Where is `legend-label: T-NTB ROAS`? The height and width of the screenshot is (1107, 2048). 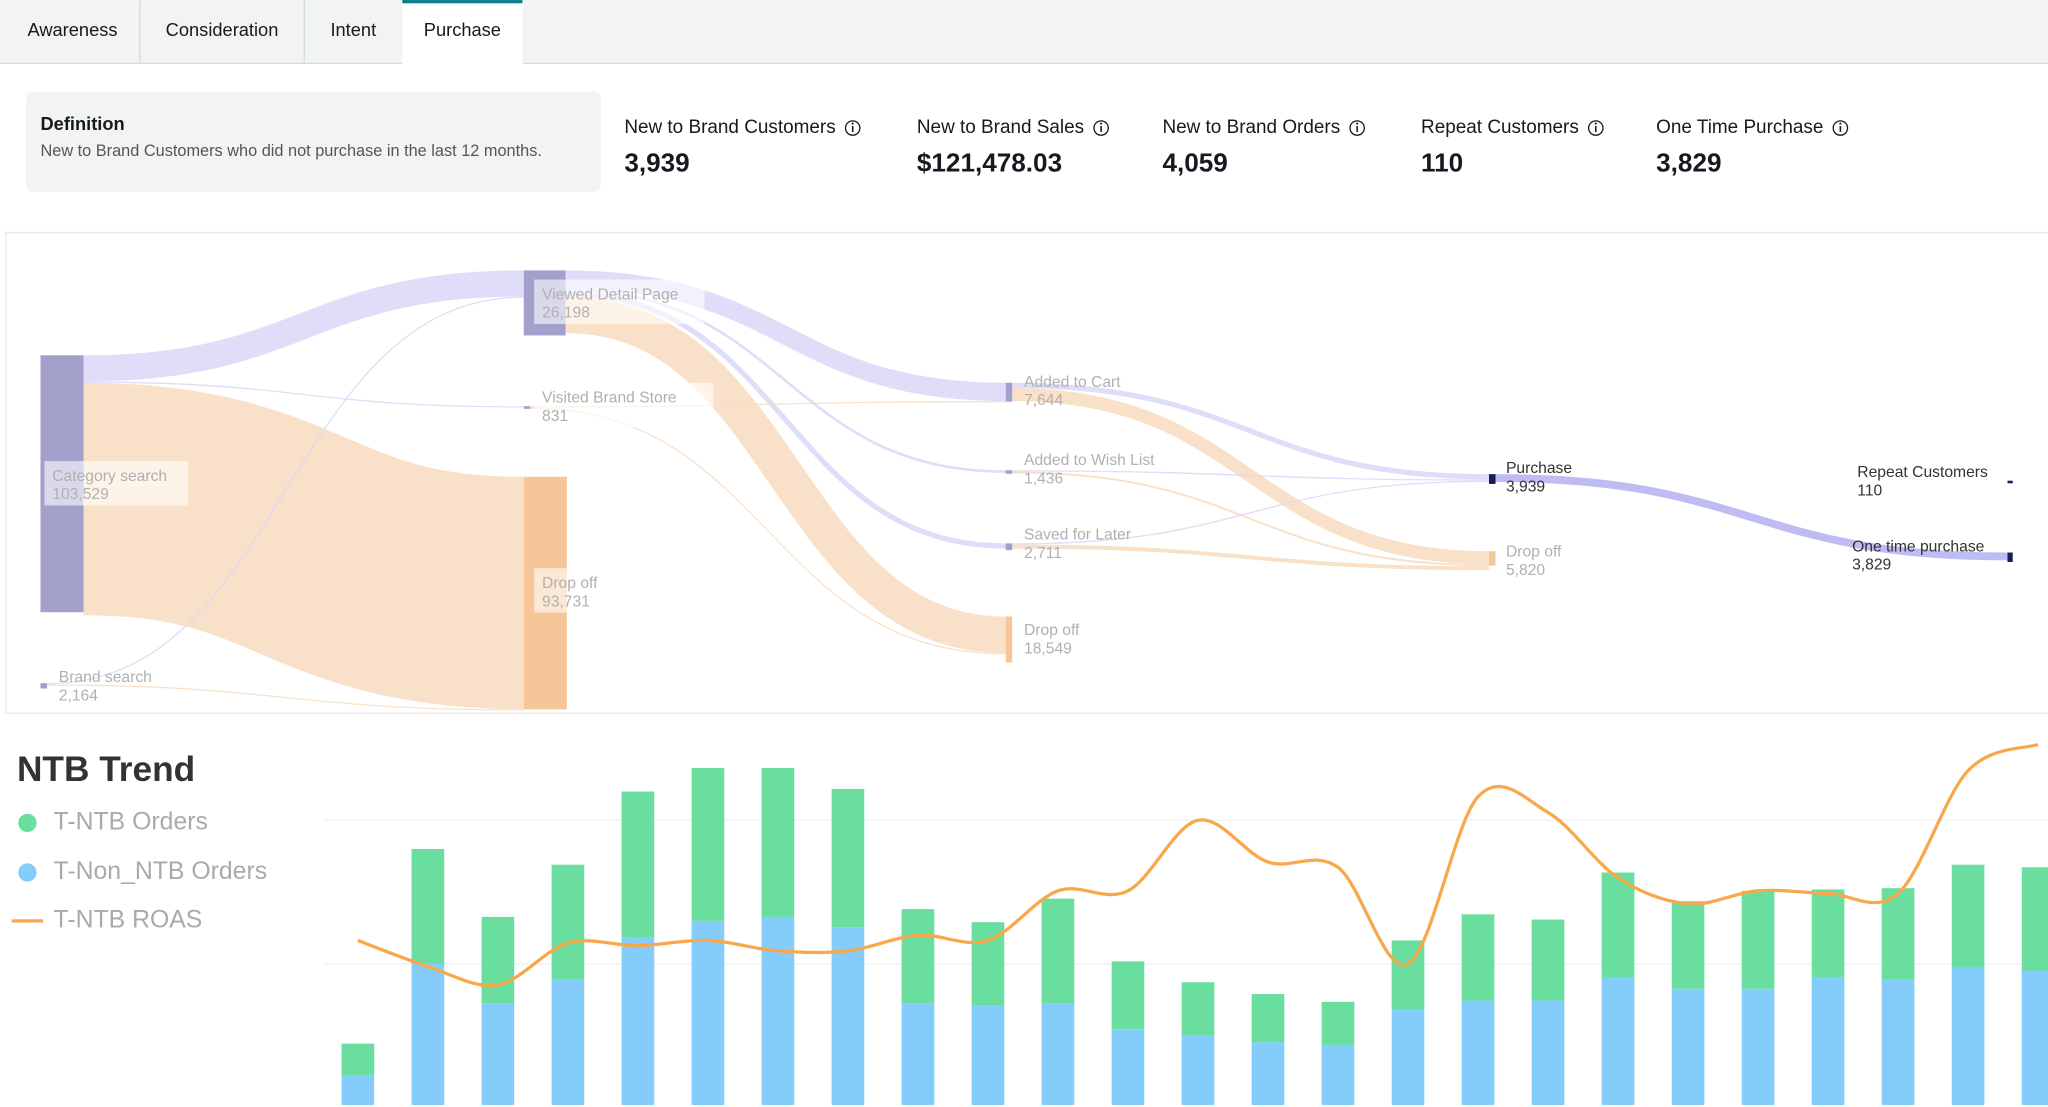
legend-label: T-NTB ROAS is located at coordinates (128, 919).